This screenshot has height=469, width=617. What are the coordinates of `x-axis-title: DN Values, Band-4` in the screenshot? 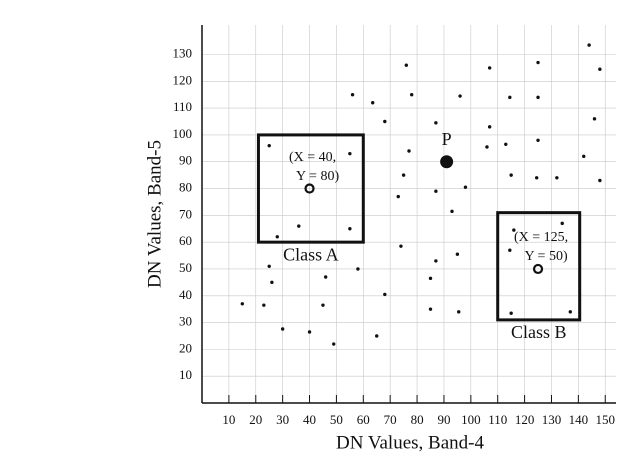 It's located at (410, 442).